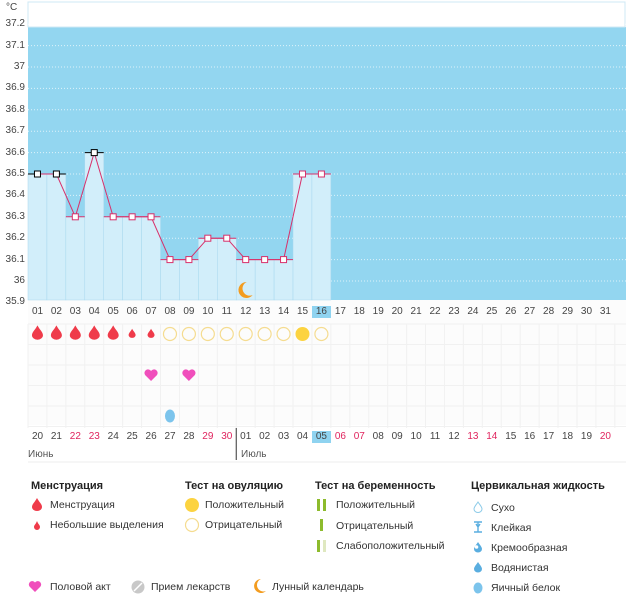  Describe the element at coordinates (94, 311) in the screenshot. I see `day-label: 04` at that location.